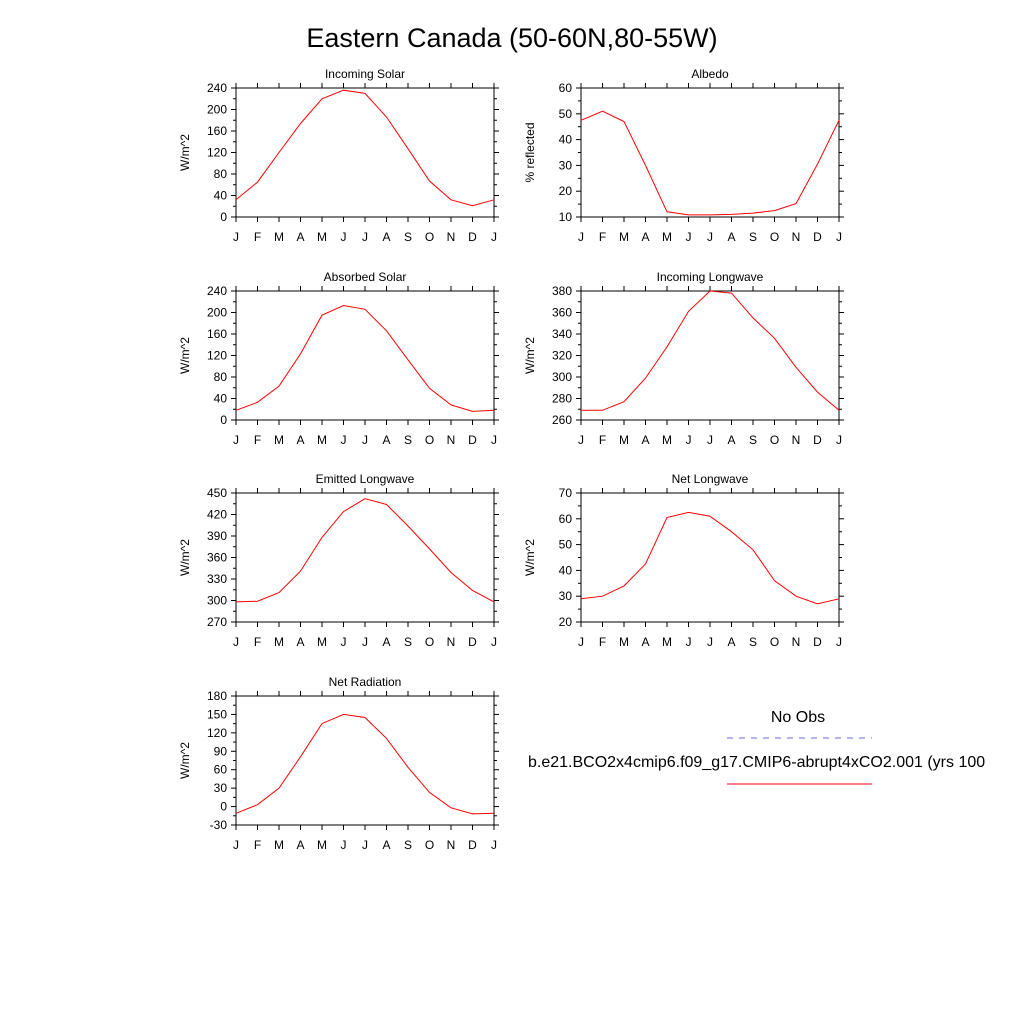 This screenshot has width=1024, height=1024. Describe the element at coordinates (566, 191) in the screenshot. I see `albedo-ytick-label: 20` at that location.